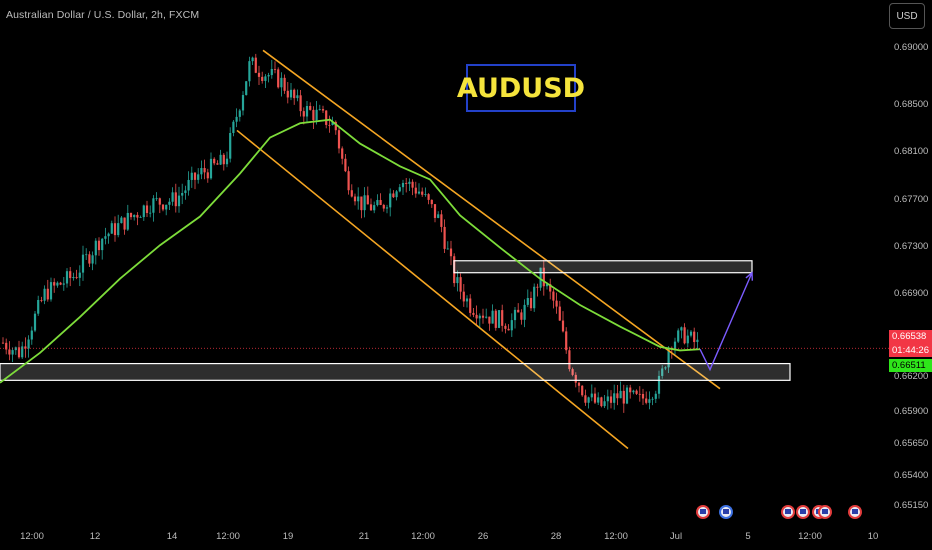 This screenshot has height=550, width=932. What do you see at coordinates (364, 536) in the screenshot?
I see `x-tick-label: 21` at bounding box center [364, 536].